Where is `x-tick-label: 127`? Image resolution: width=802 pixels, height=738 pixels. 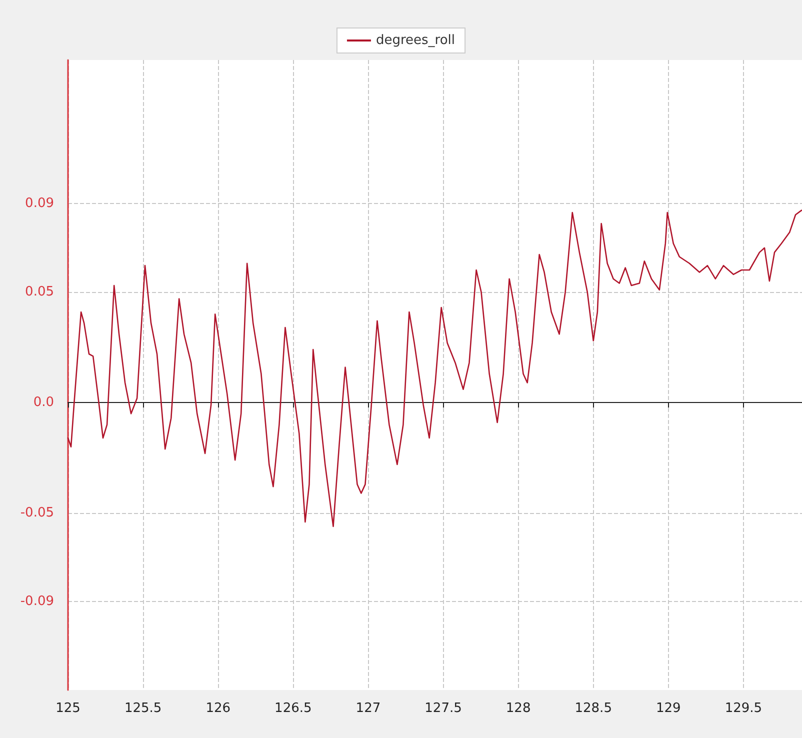 x-tick-label: 127 is located at coordinates (368, 708).